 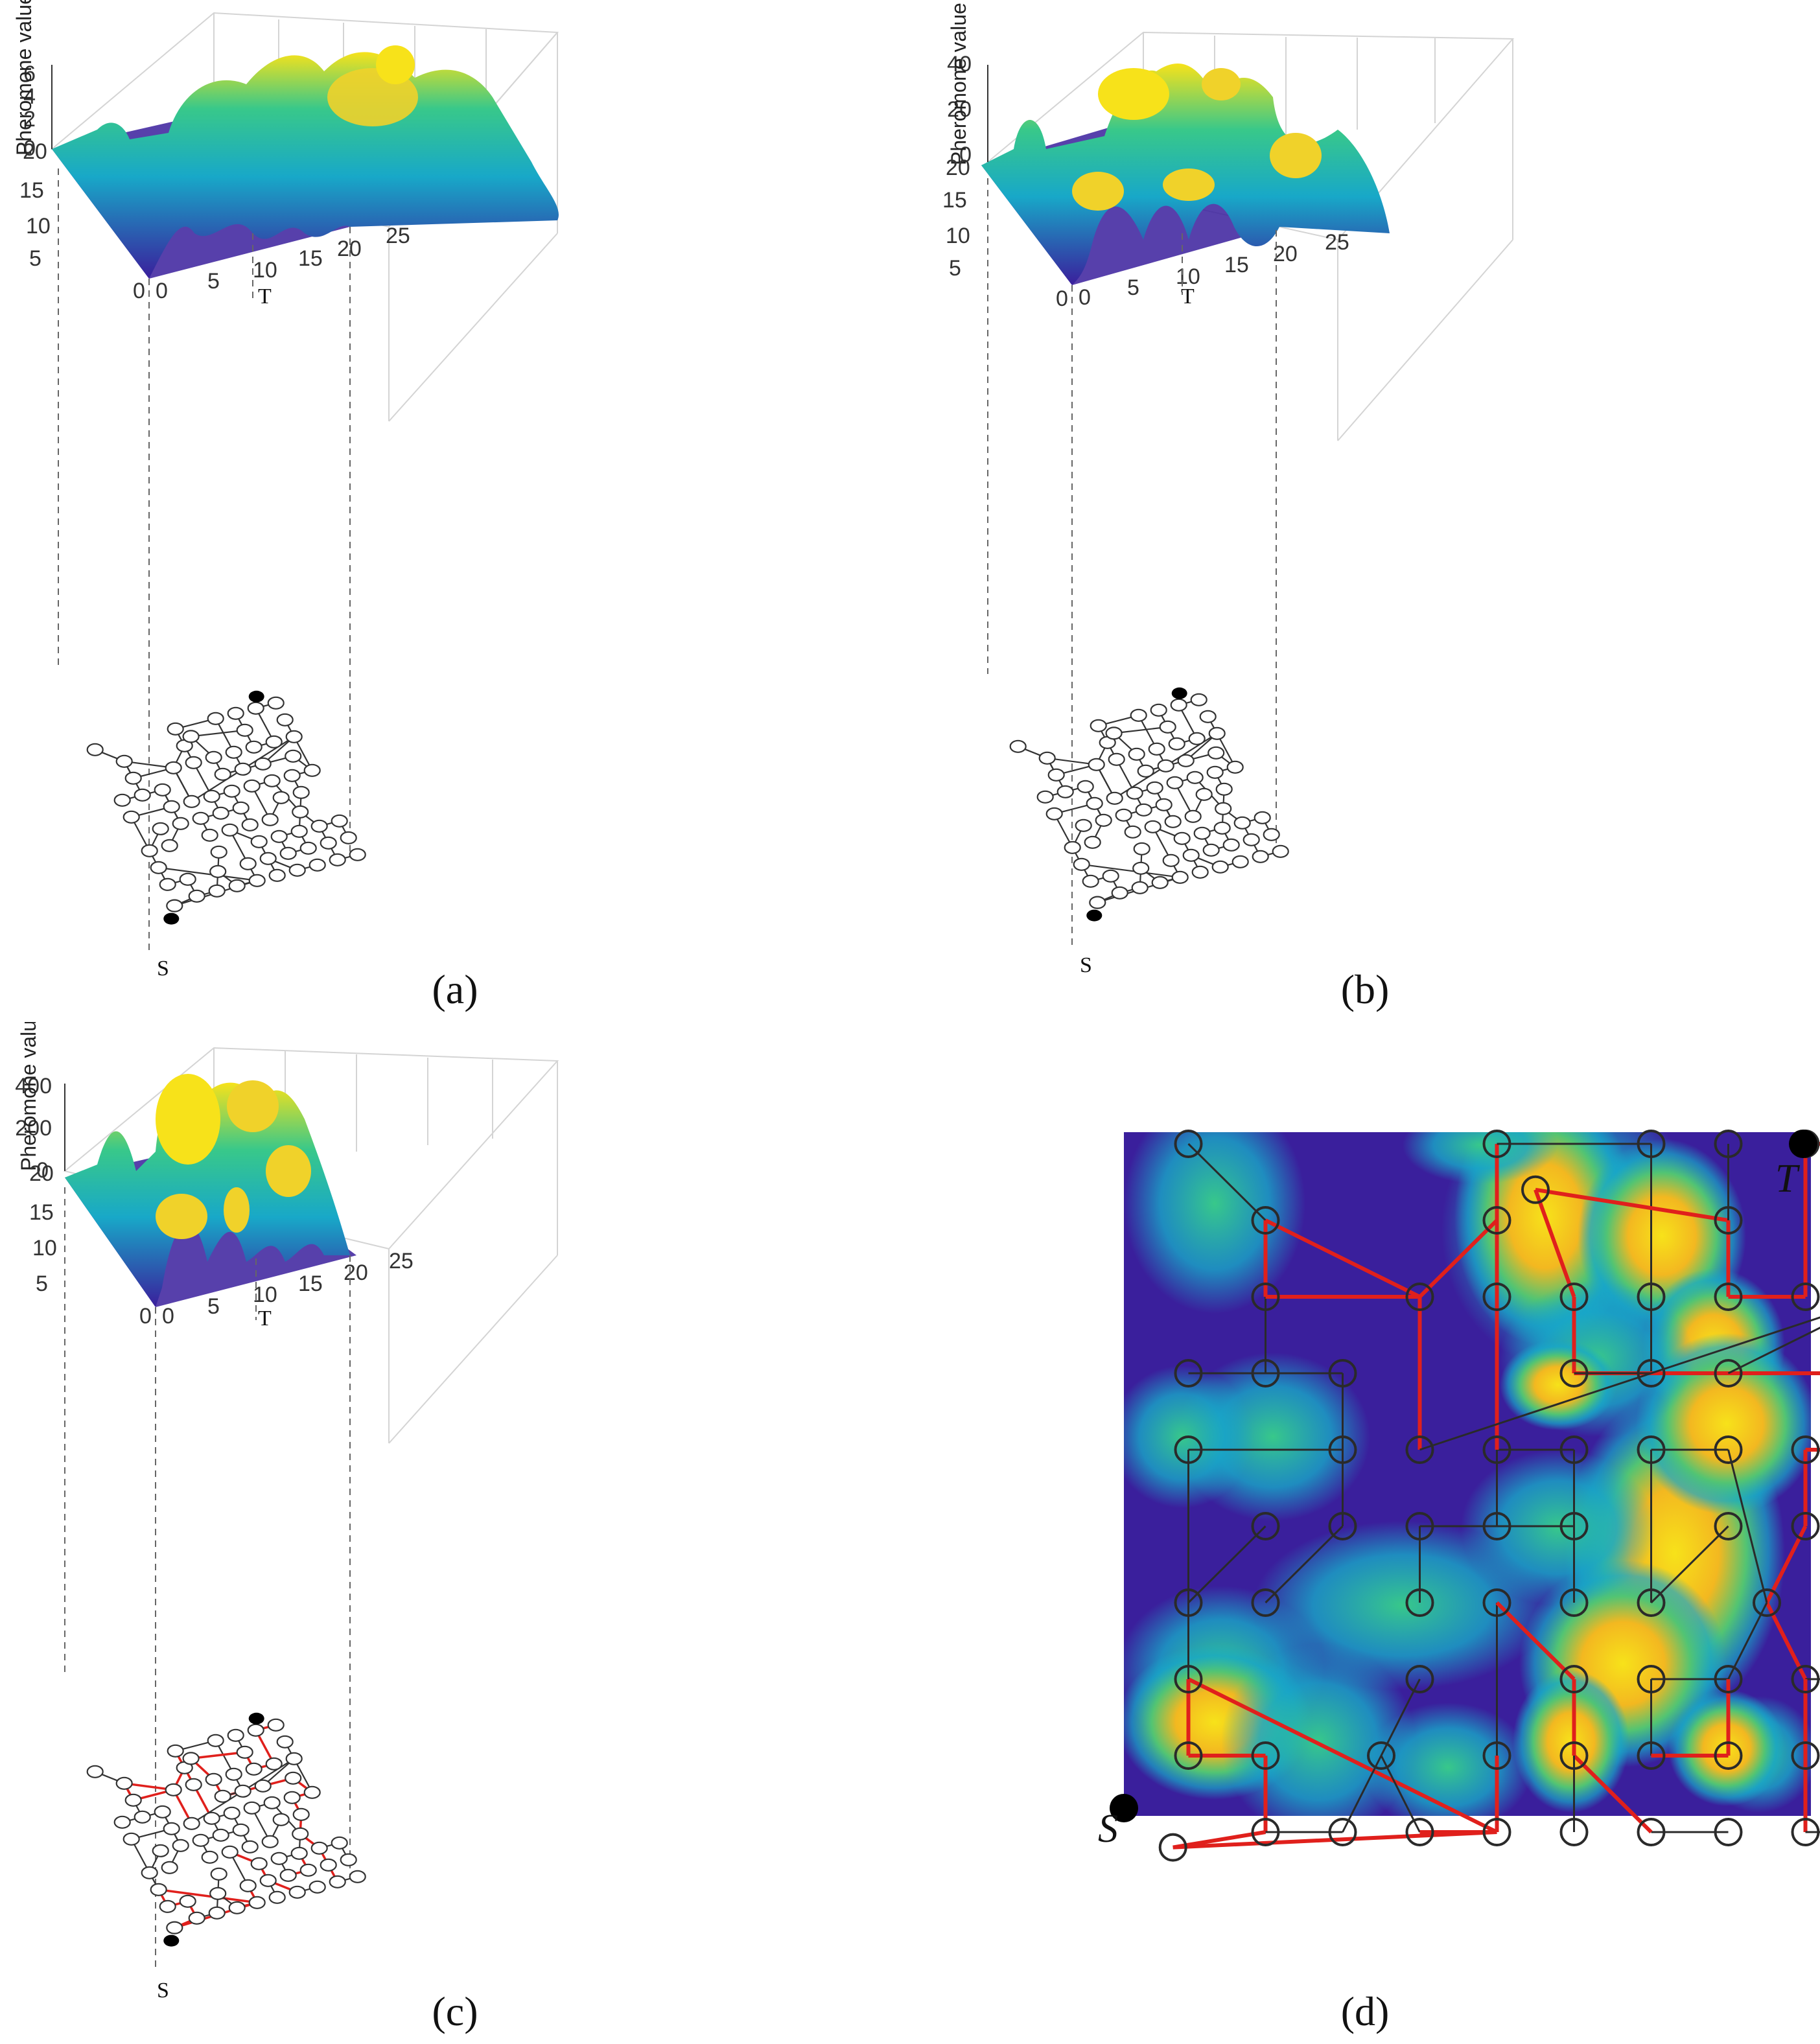 What do you see at coordinates (1005, 234) in the screenshot?
I see `y-axis-b: 20 15 10 5 0` at bounding box center [1005, 234].